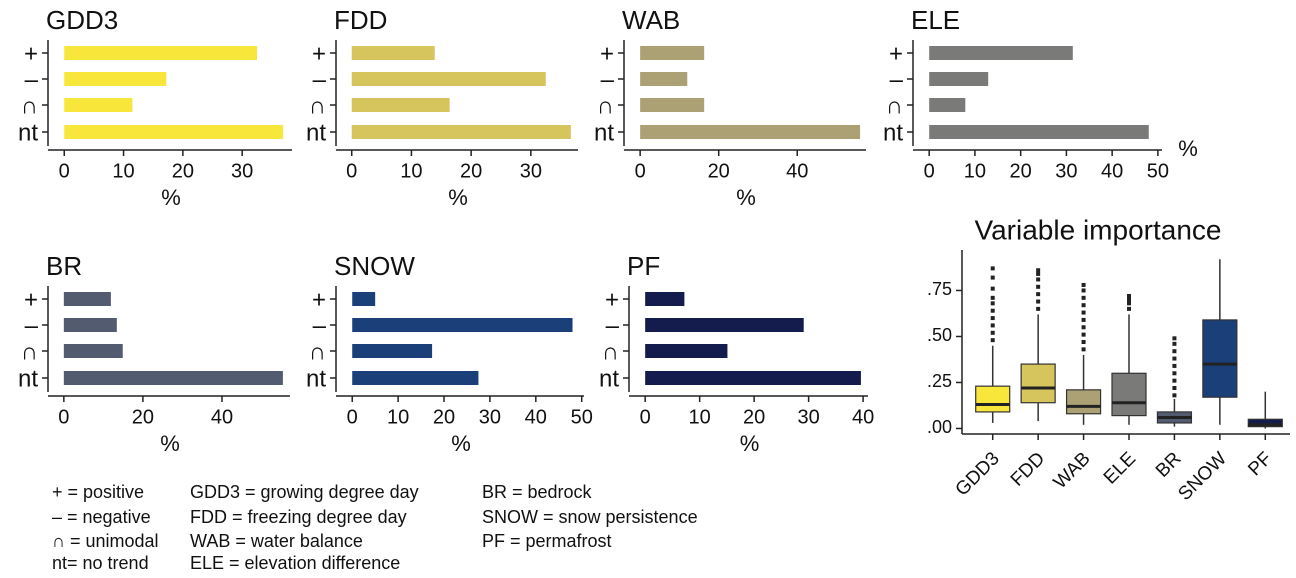 This screenshot has width=1296, height=578. I want to click on panel-title: WAB, so click(651, 20).